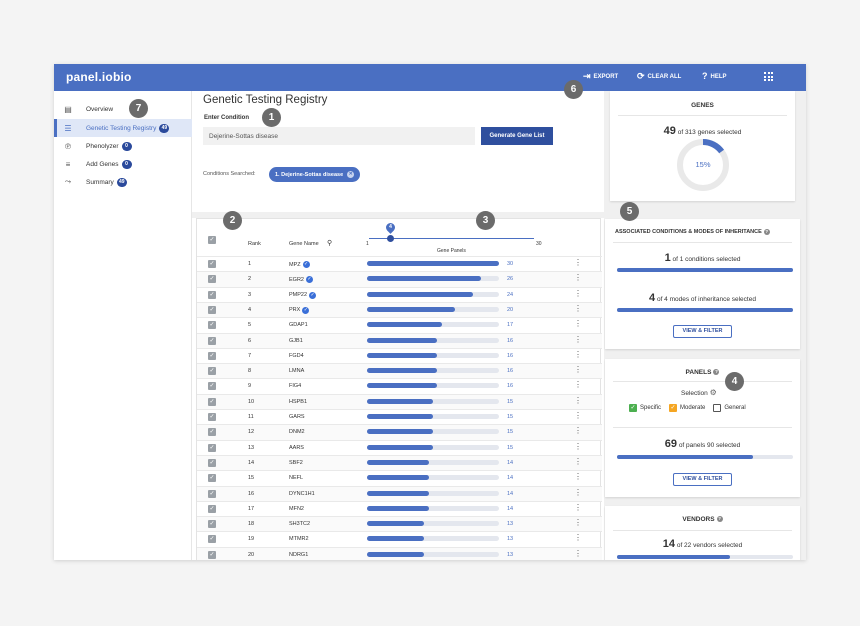  What do you see at coordinates (297, 432) in the screenshot?
I see `gene-cell: DNM2` at bounding box center [297, 432].